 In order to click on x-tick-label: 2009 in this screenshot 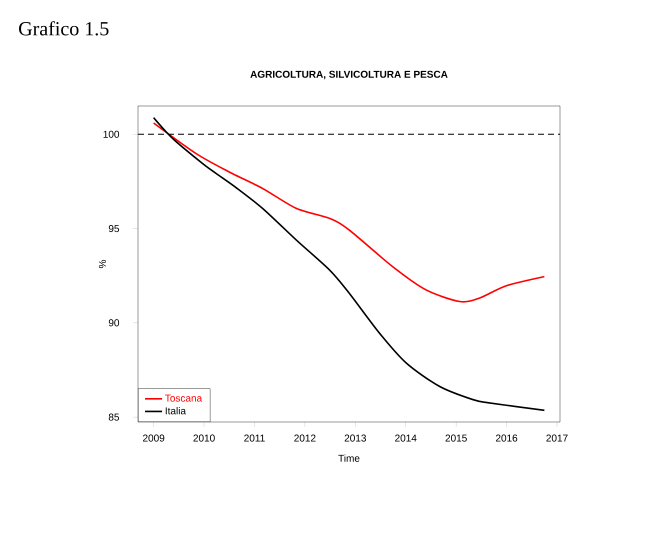, I will do `click(153, 438)`.